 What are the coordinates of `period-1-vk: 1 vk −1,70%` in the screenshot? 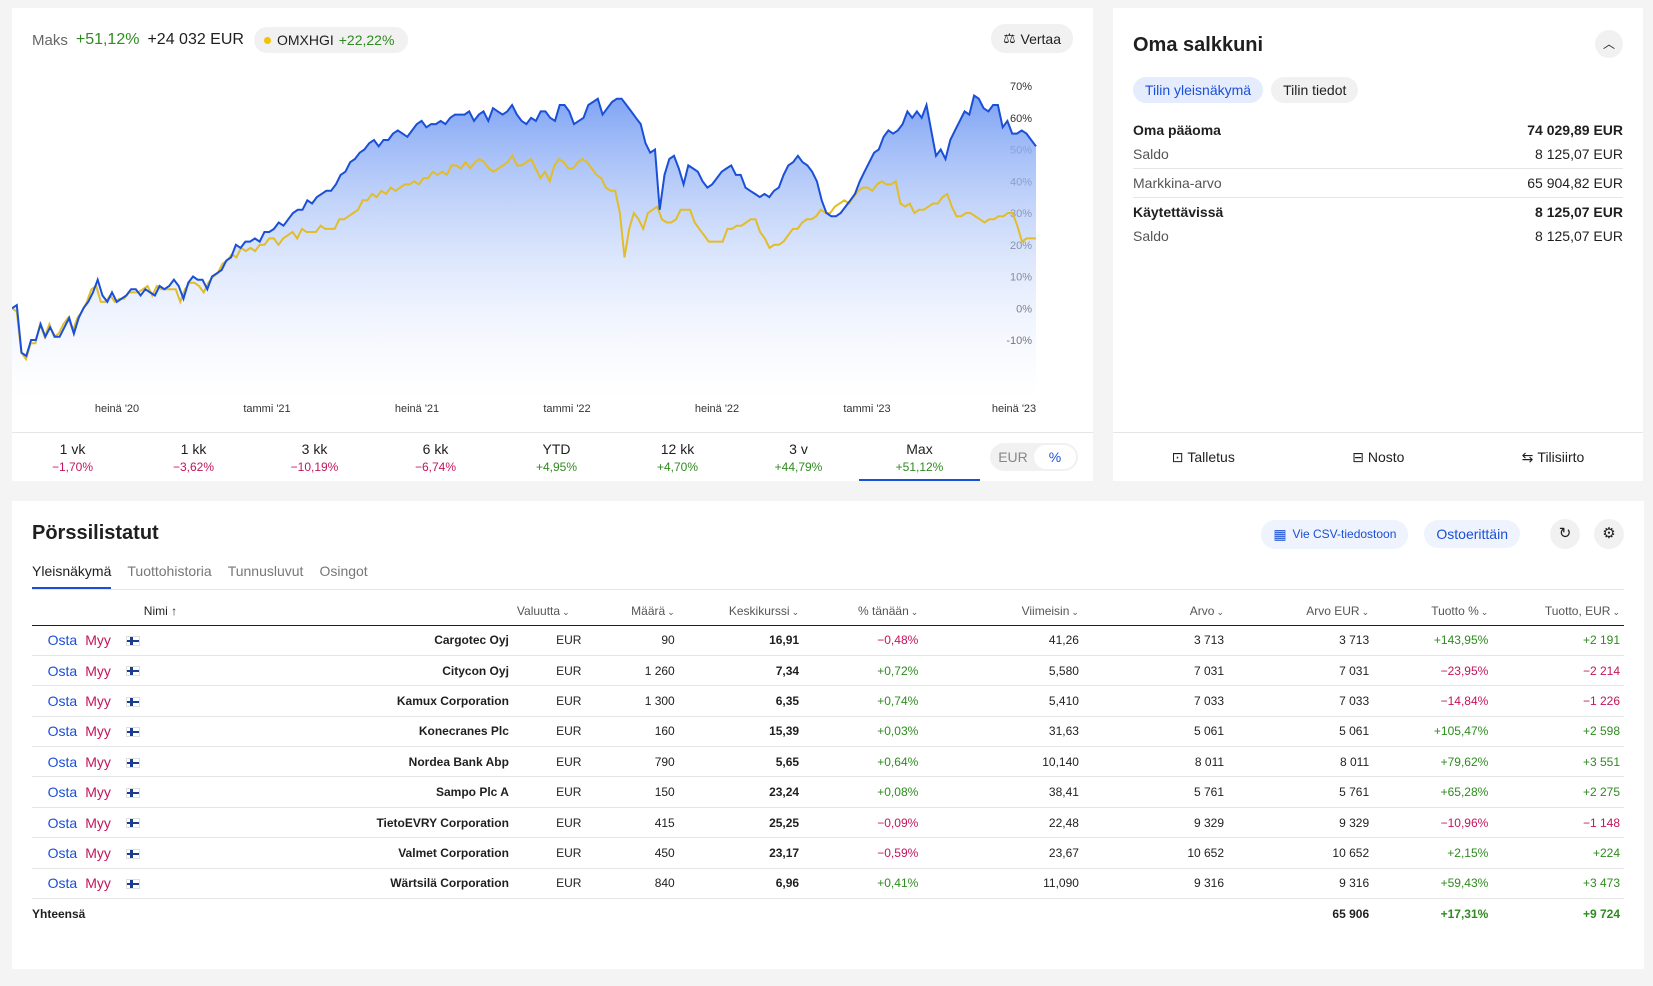 It's located at (72, 457).